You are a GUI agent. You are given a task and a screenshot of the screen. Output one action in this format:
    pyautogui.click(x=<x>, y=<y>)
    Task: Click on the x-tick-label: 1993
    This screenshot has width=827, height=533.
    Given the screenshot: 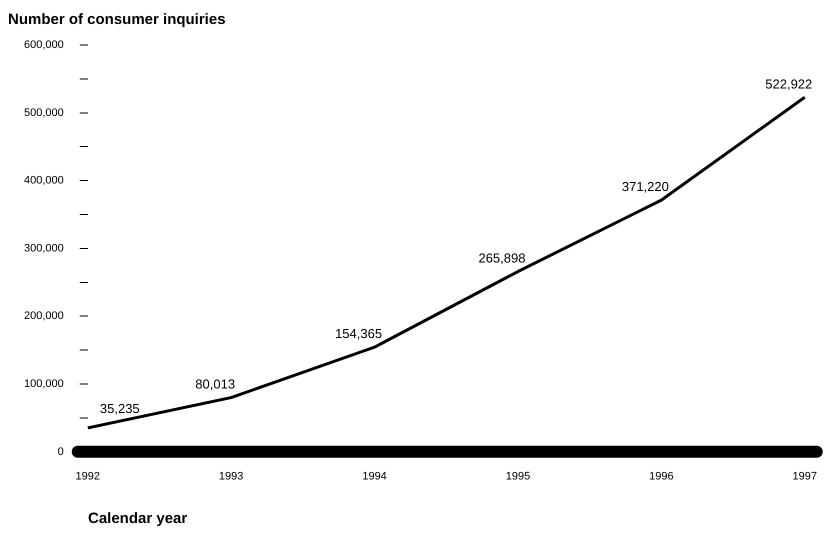 What is the action you would take?
    pyautogui.click(x=231, y=476)
    